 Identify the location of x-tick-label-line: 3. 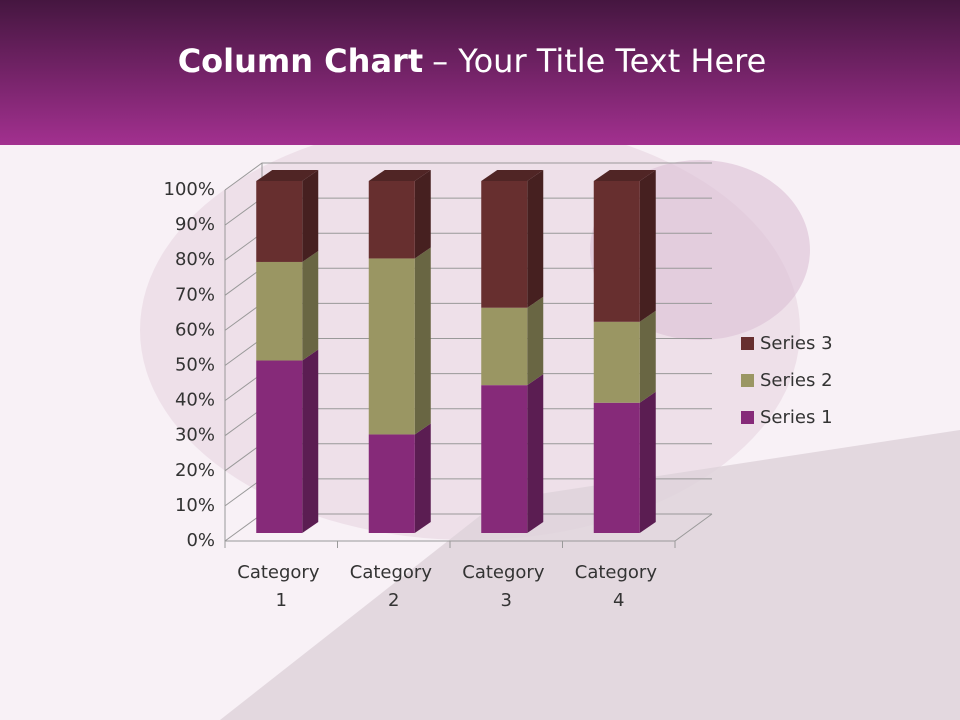
(506, 600).